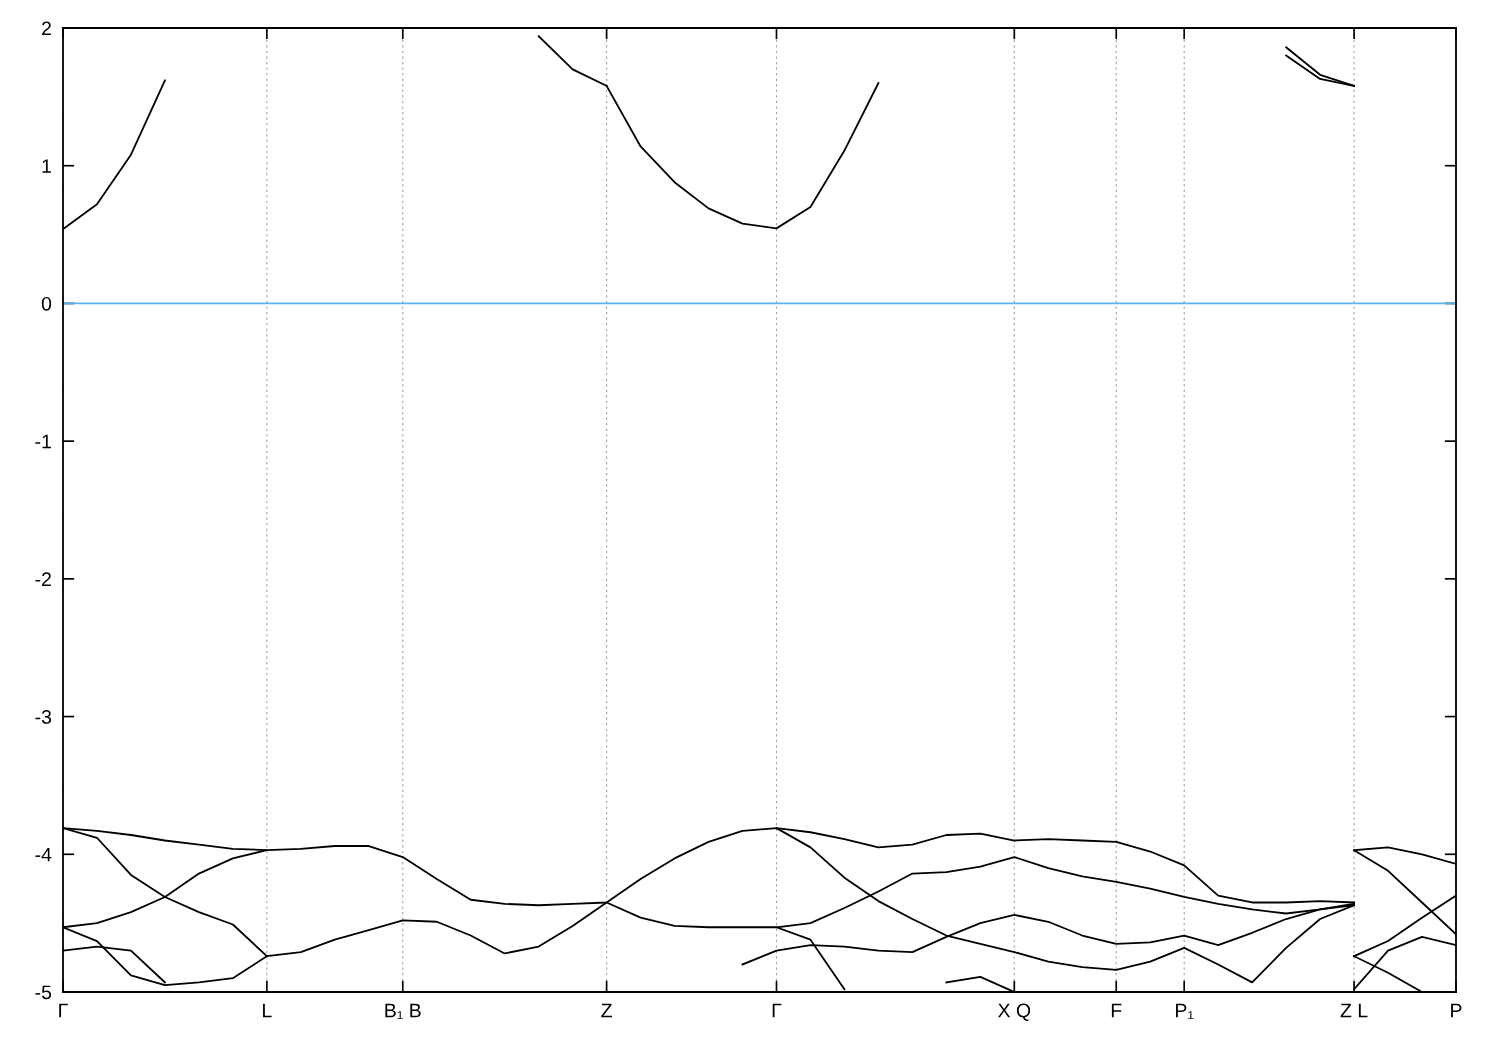 The image size is (1500, 1050). What do you see at coordinates (1014, 1012) in the screenshot?
I see `x-tick-label: X Q` at bounding box center [1014, 1012].